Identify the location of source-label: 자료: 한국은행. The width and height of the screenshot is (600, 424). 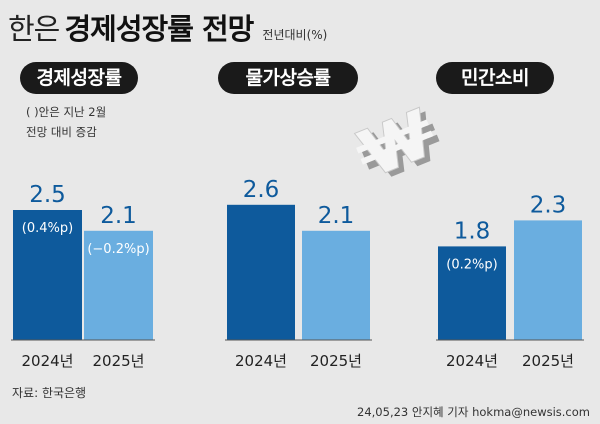
(49, 393).